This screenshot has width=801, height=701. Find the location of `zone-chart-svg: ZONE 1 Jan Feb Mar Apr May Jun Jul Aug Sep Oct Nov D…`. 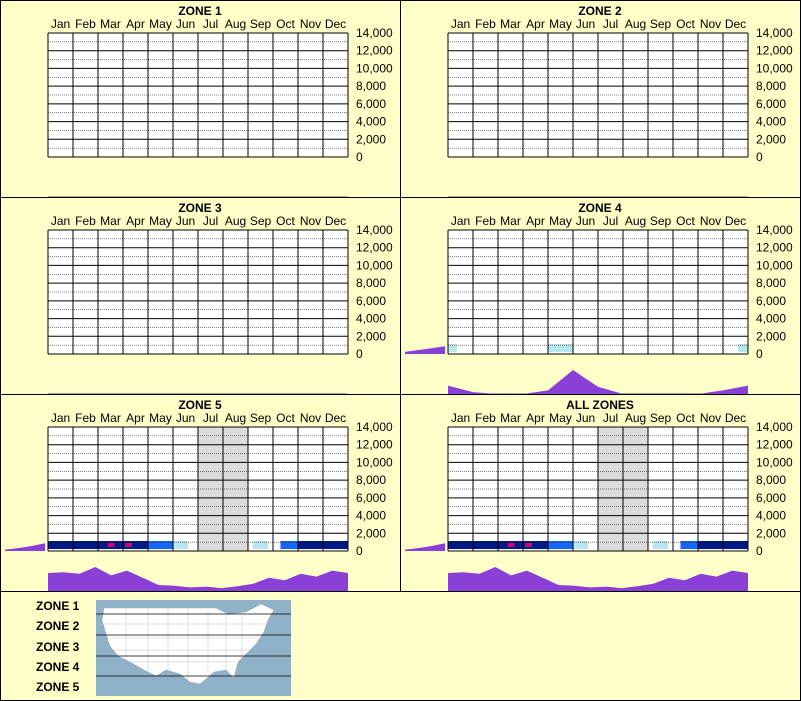

zone-chart-svg: ZONE 1 Jan Feb Mar Apr May Jun Jul Aug Sep Oct Nov D… is located at coordinates (220, 100).